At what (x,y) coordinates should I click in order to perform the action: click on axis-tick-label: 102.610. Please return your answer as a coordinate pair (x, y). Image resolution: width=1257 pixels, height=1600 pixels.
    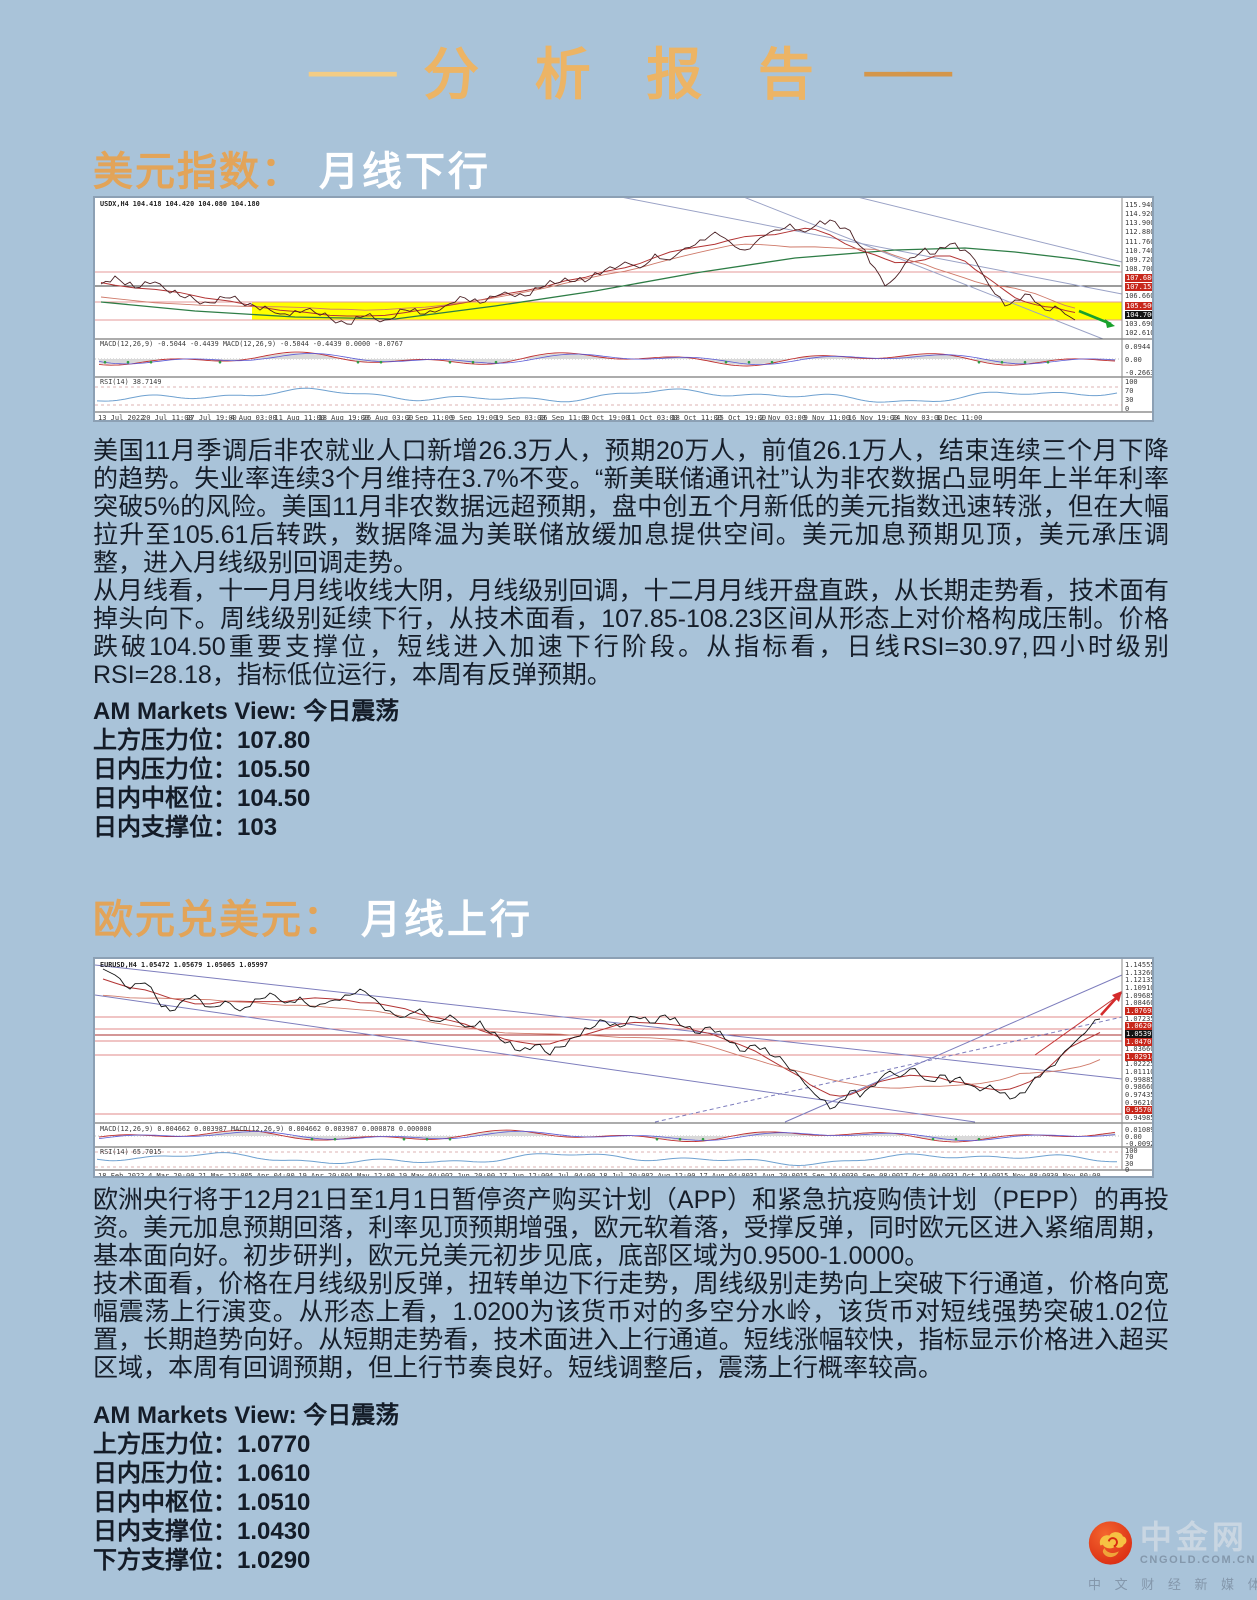
    Looking at the image, I should click on (1139, 333).